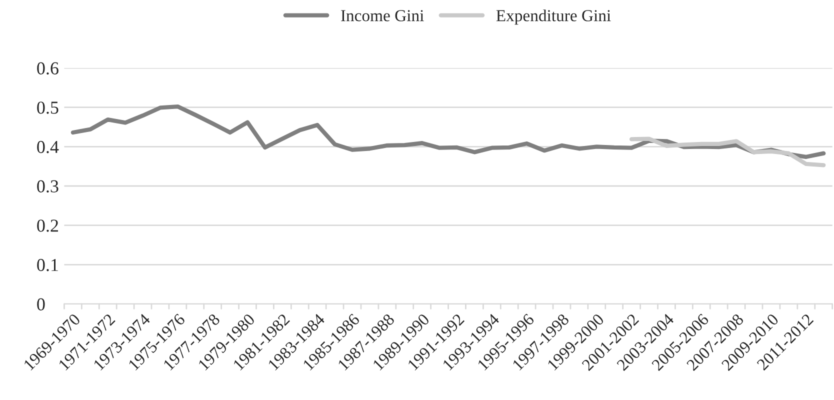  I want to click on legend-label: Income Gini, so click(382, 16).